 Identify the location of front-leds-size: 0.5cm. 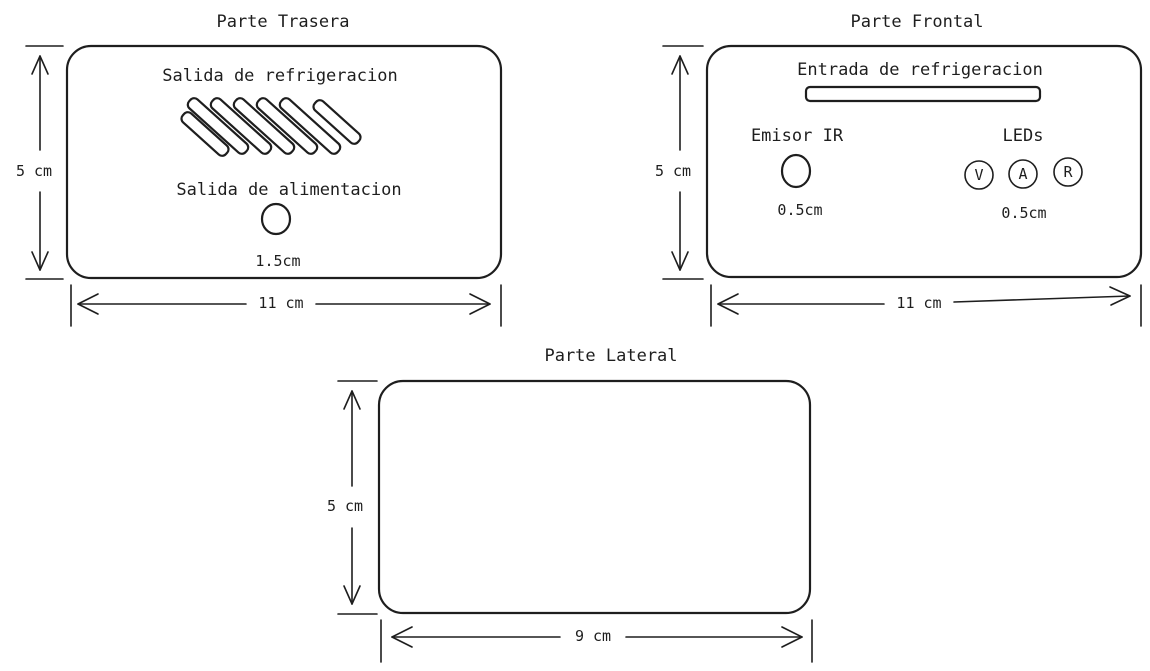
(1023, 213).